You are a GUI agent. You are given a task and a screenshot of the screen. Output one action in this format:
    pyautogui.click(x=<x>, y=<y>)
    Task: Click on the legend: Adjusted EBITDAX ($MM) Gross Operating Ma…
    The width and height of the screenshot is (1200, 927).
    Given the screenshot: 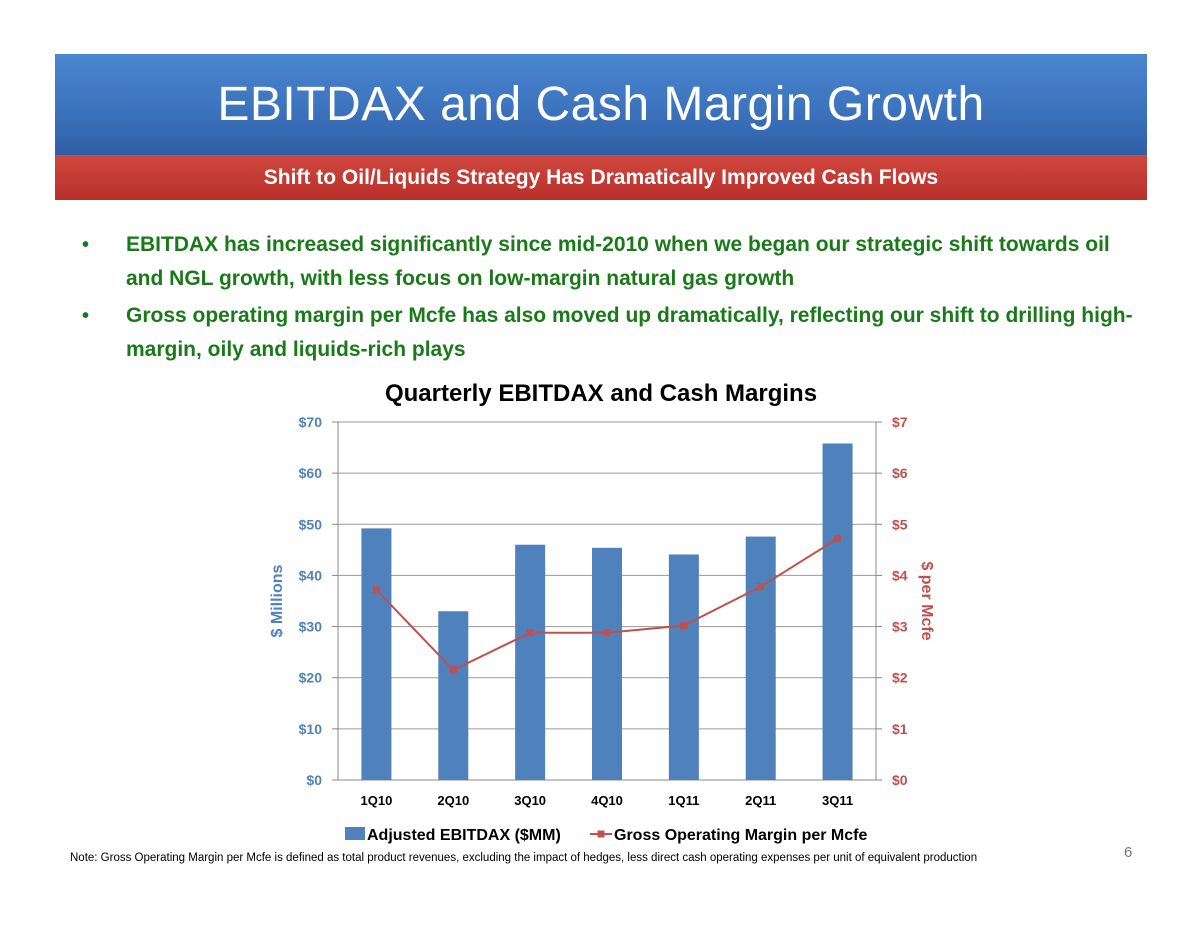 What is the action you would take?
    pyautogui.click(x=606, y=835)
    